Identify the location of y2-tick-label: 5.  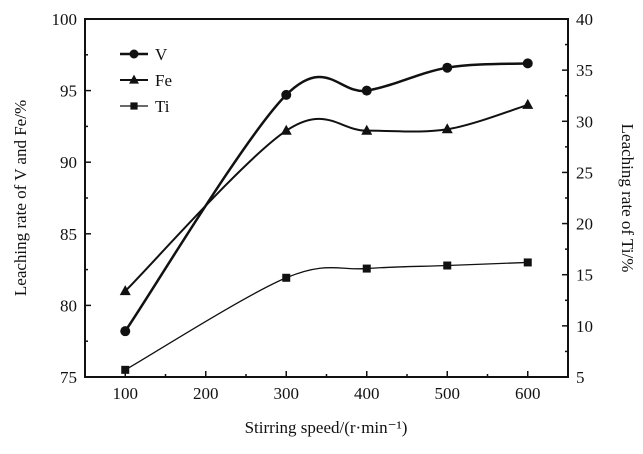
(580, 377).